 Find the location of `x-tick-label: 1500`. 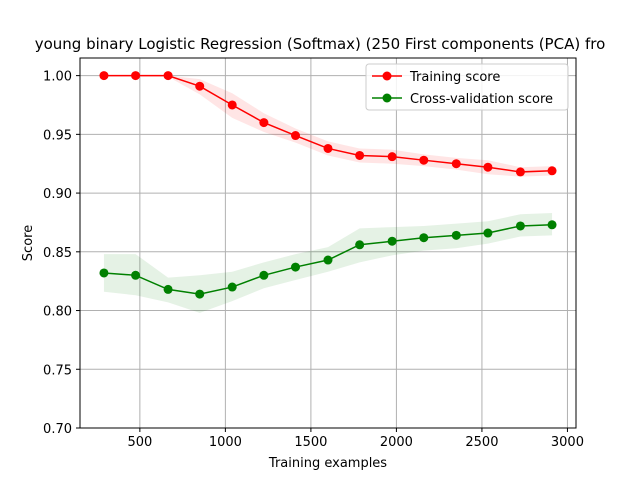

x-tick-label: 1500 is located at coordinates (310, 442).